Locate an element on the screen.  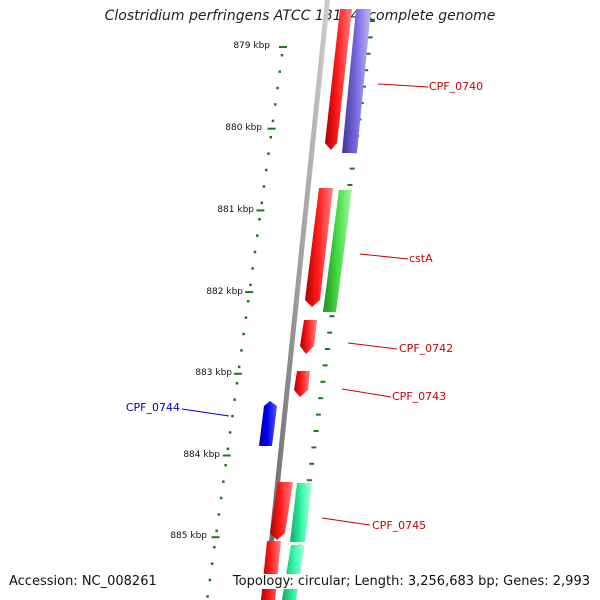
tick-marks is located at coordinates (249, 292).